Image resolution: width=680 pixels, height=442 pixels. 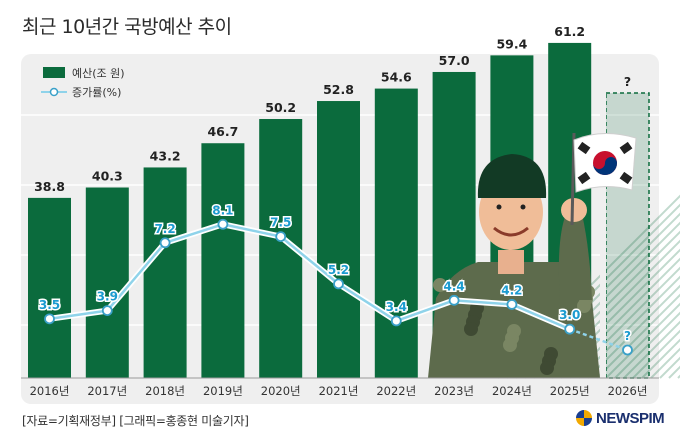 I want to click on legend-bar-label: 예산(조 원), so click(x=98, y=73).